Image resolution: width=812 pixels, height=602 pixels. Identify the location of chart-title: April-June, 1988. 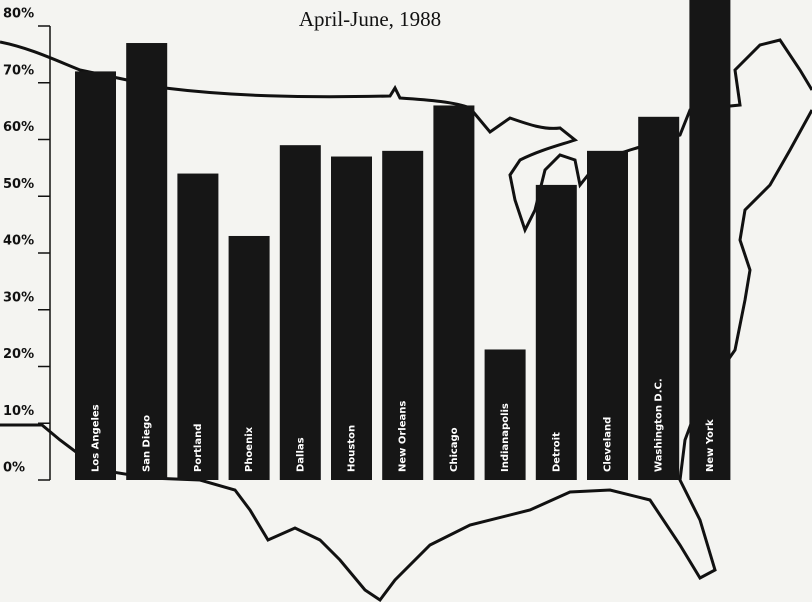
(370, 19).